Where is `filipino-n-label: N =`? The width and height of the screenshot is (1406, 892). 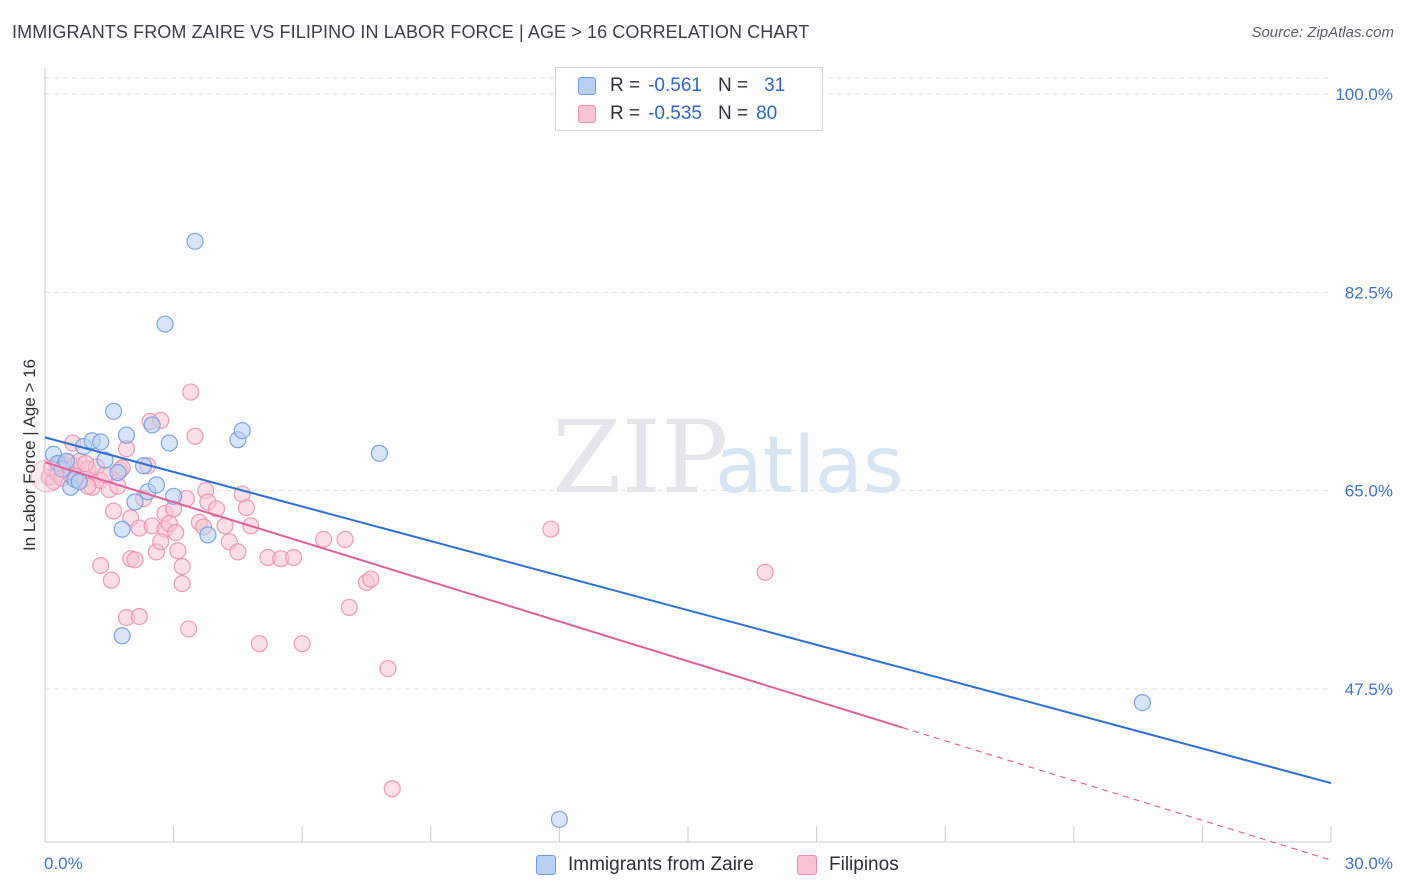 filipino-n-label: N = is located at coordinates (733, 113).